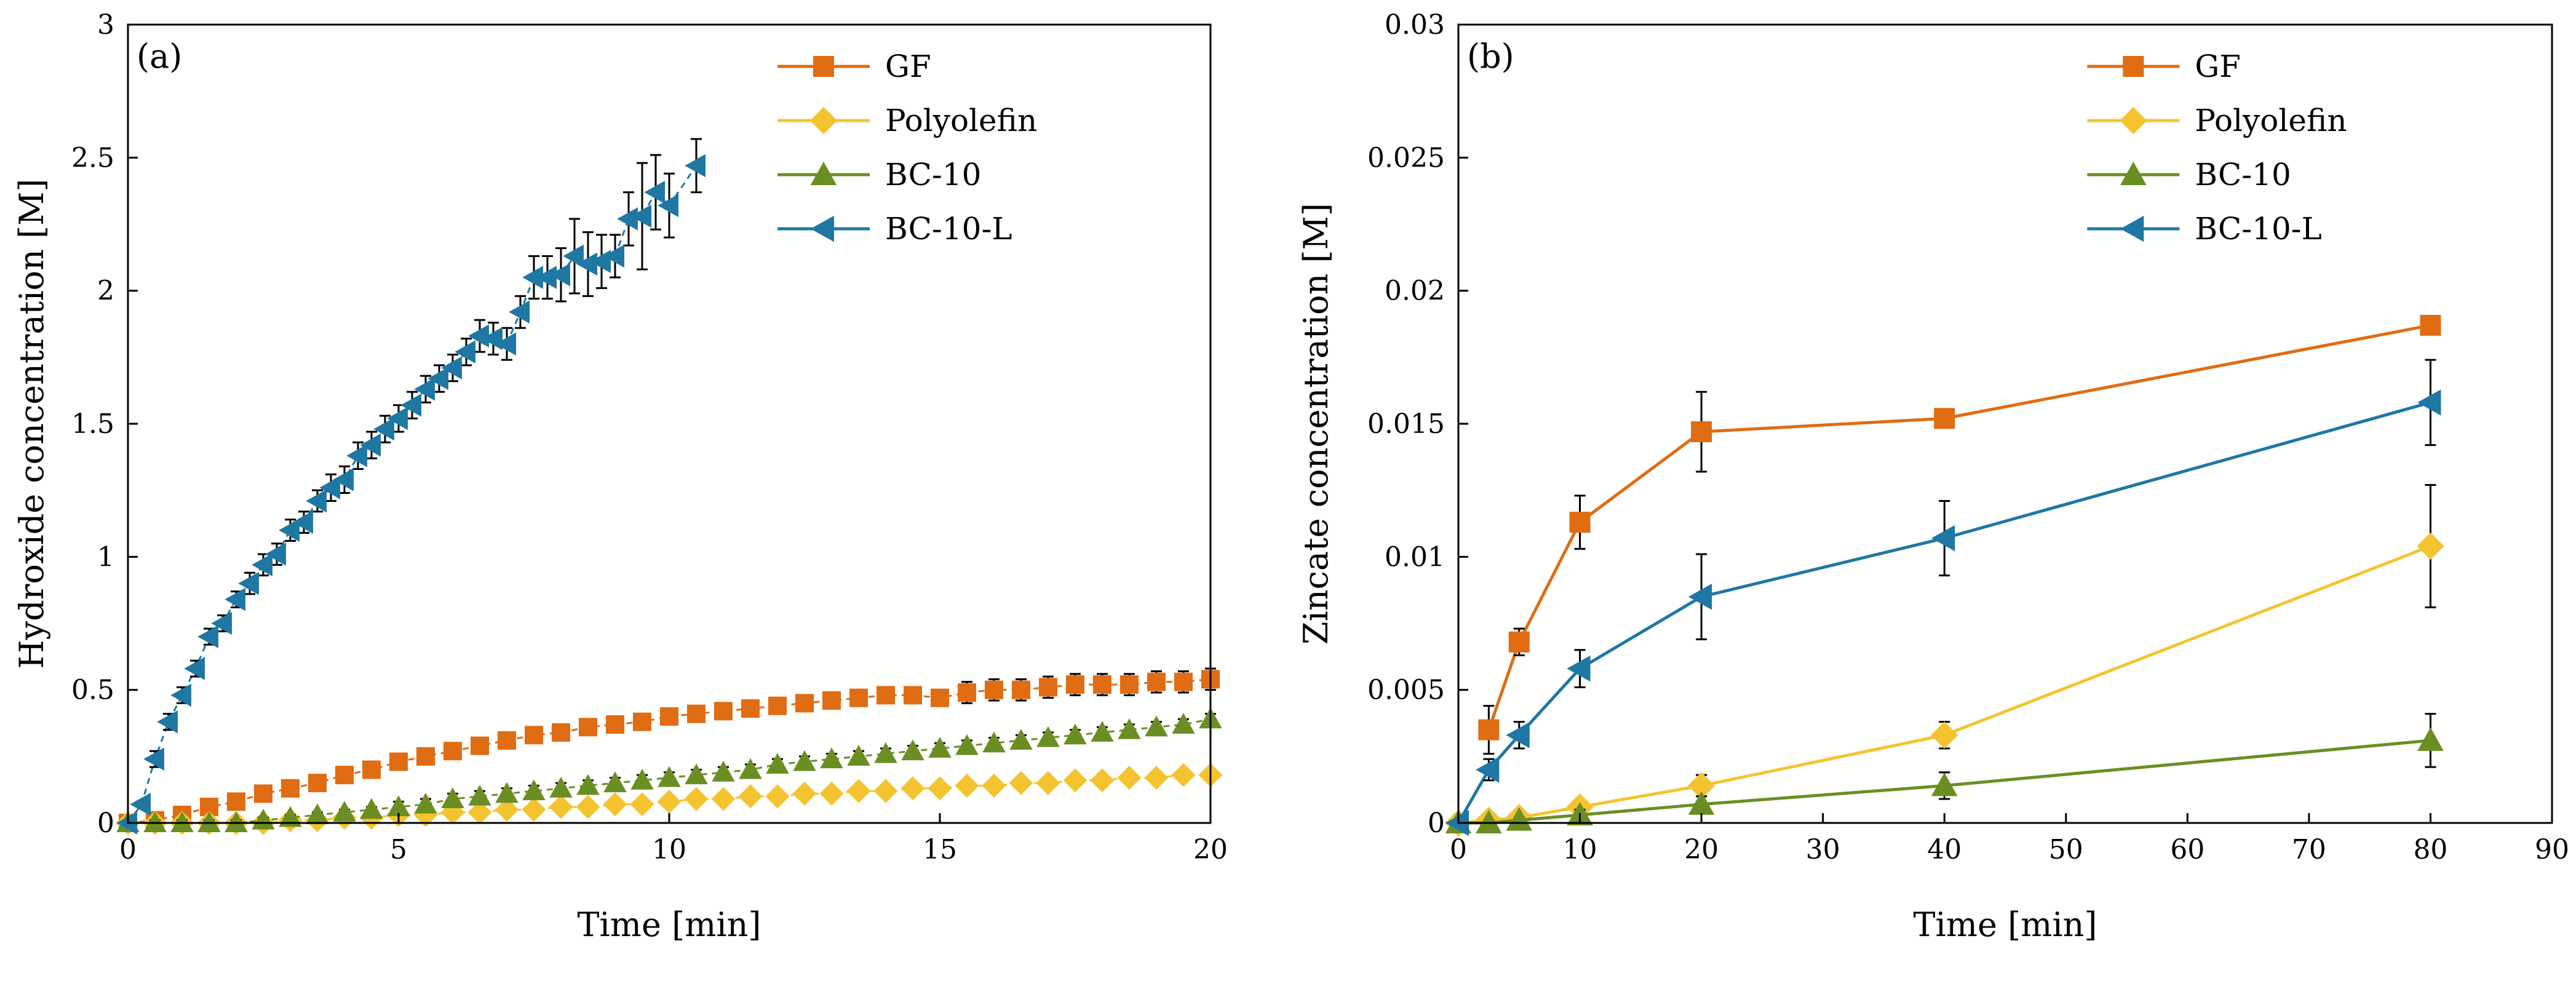 Image resolution: width=2576 pixels, height=981 pixels. What do you see at coordinates (961, 120) in the screenshot?
I see `legend-label: Polyolefin` at bounding box center [961, 120].